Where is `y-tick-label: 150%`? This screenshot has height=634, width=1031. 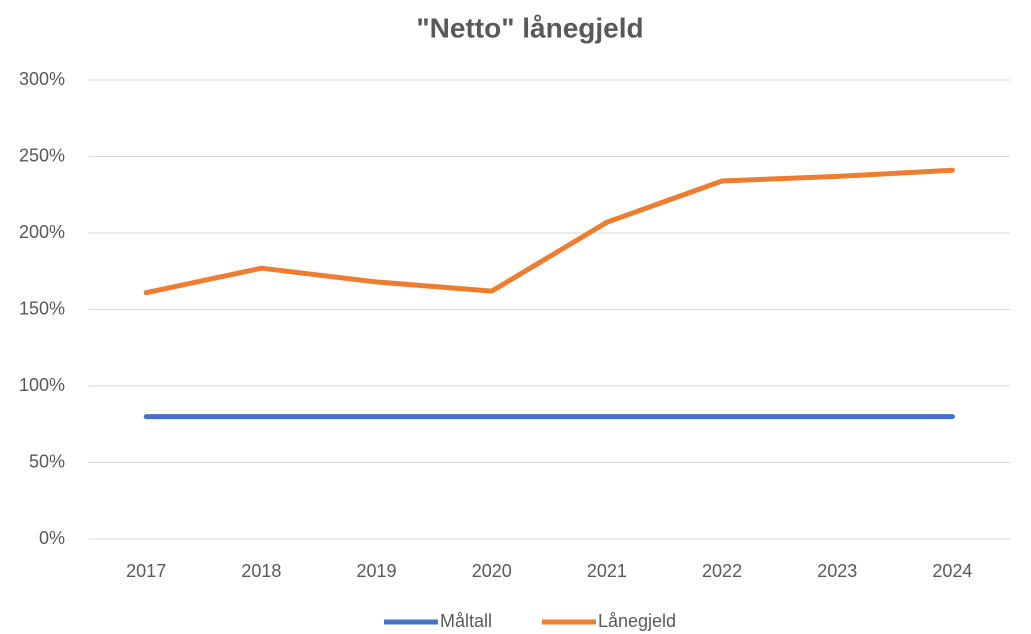 y-tick-label: 150% is located at coordinates (42, 308).